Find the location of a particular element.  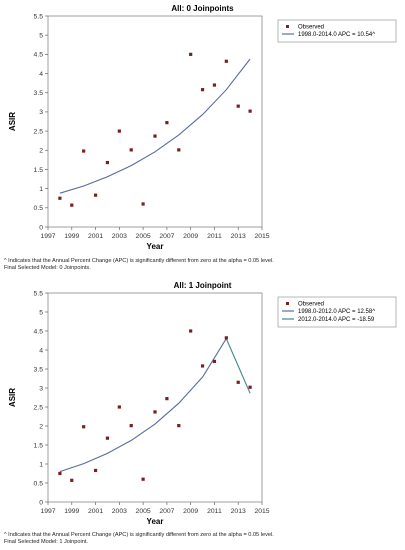

chart-title: All: 0 Joinpoints is located at coordinates (202, 8).